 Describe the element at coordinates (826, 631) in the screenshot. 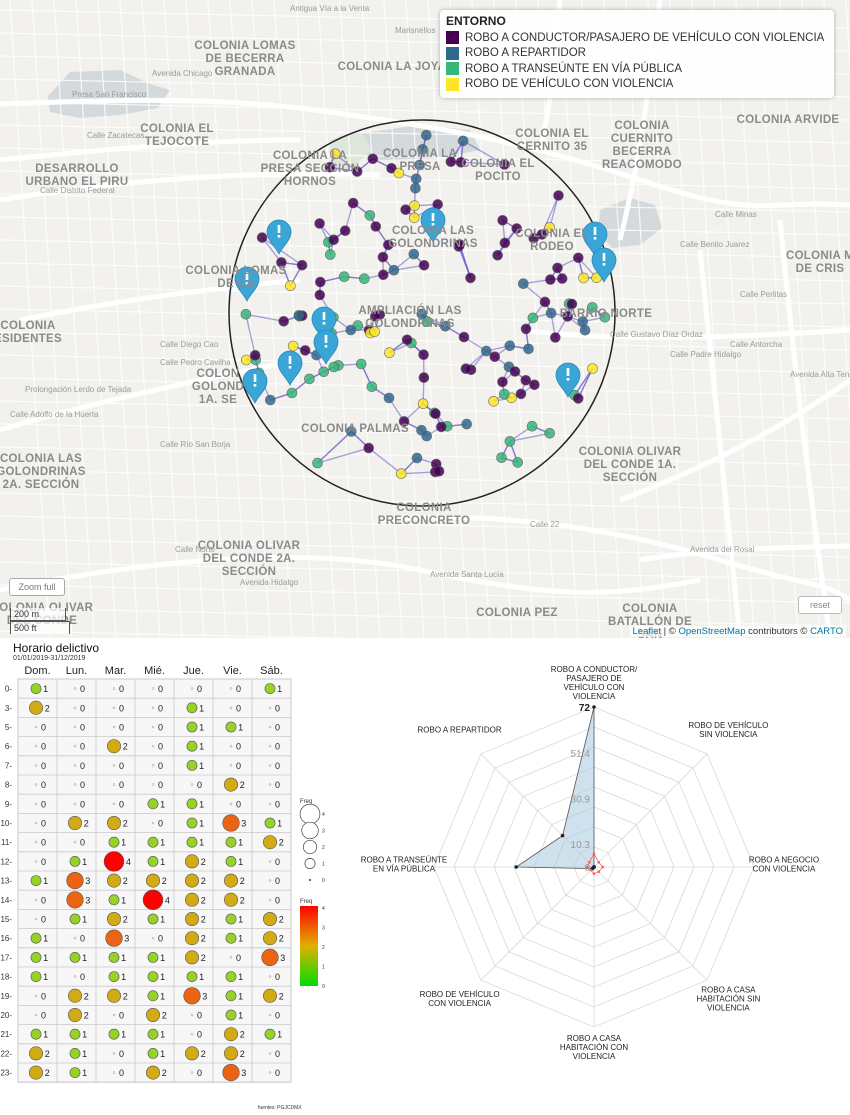

I see `carto-link: CARTO` at that location.